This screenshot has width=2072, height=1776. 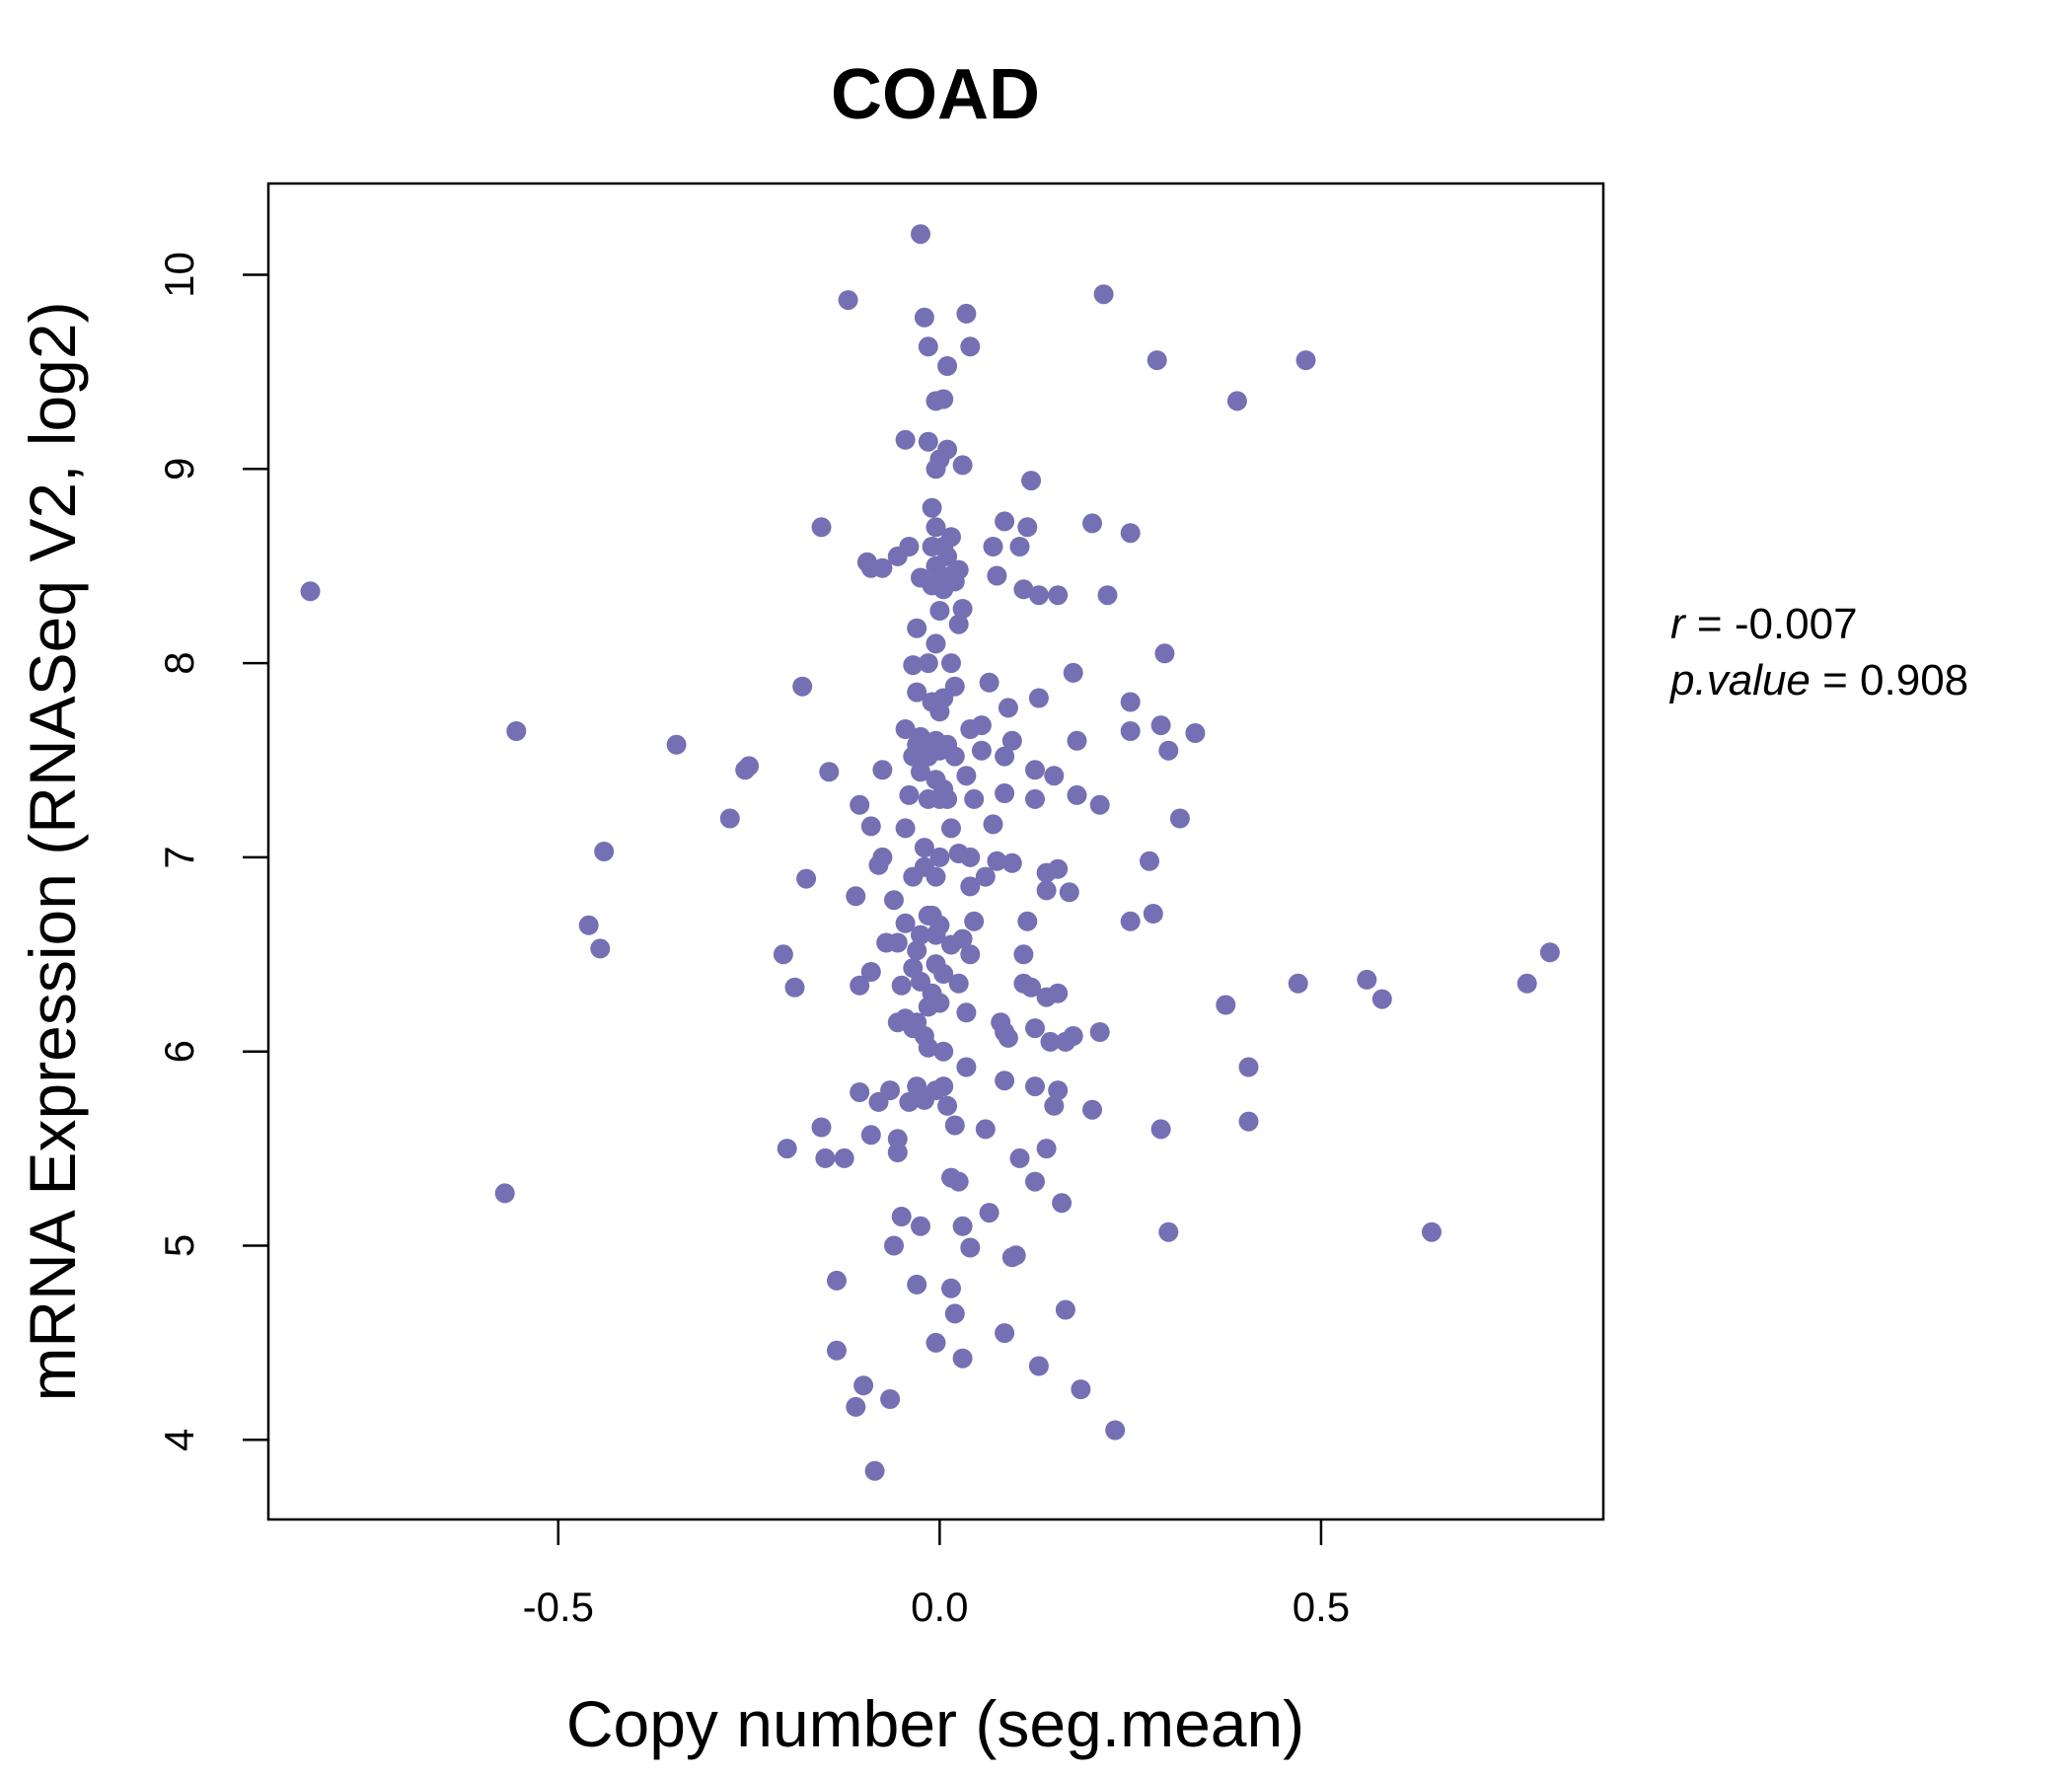 What do you see at coordinates (937, 1574) in the screenshot?
I see `x-axis: -0.5 0.0 0.5` at bounding box center [937, 1574].